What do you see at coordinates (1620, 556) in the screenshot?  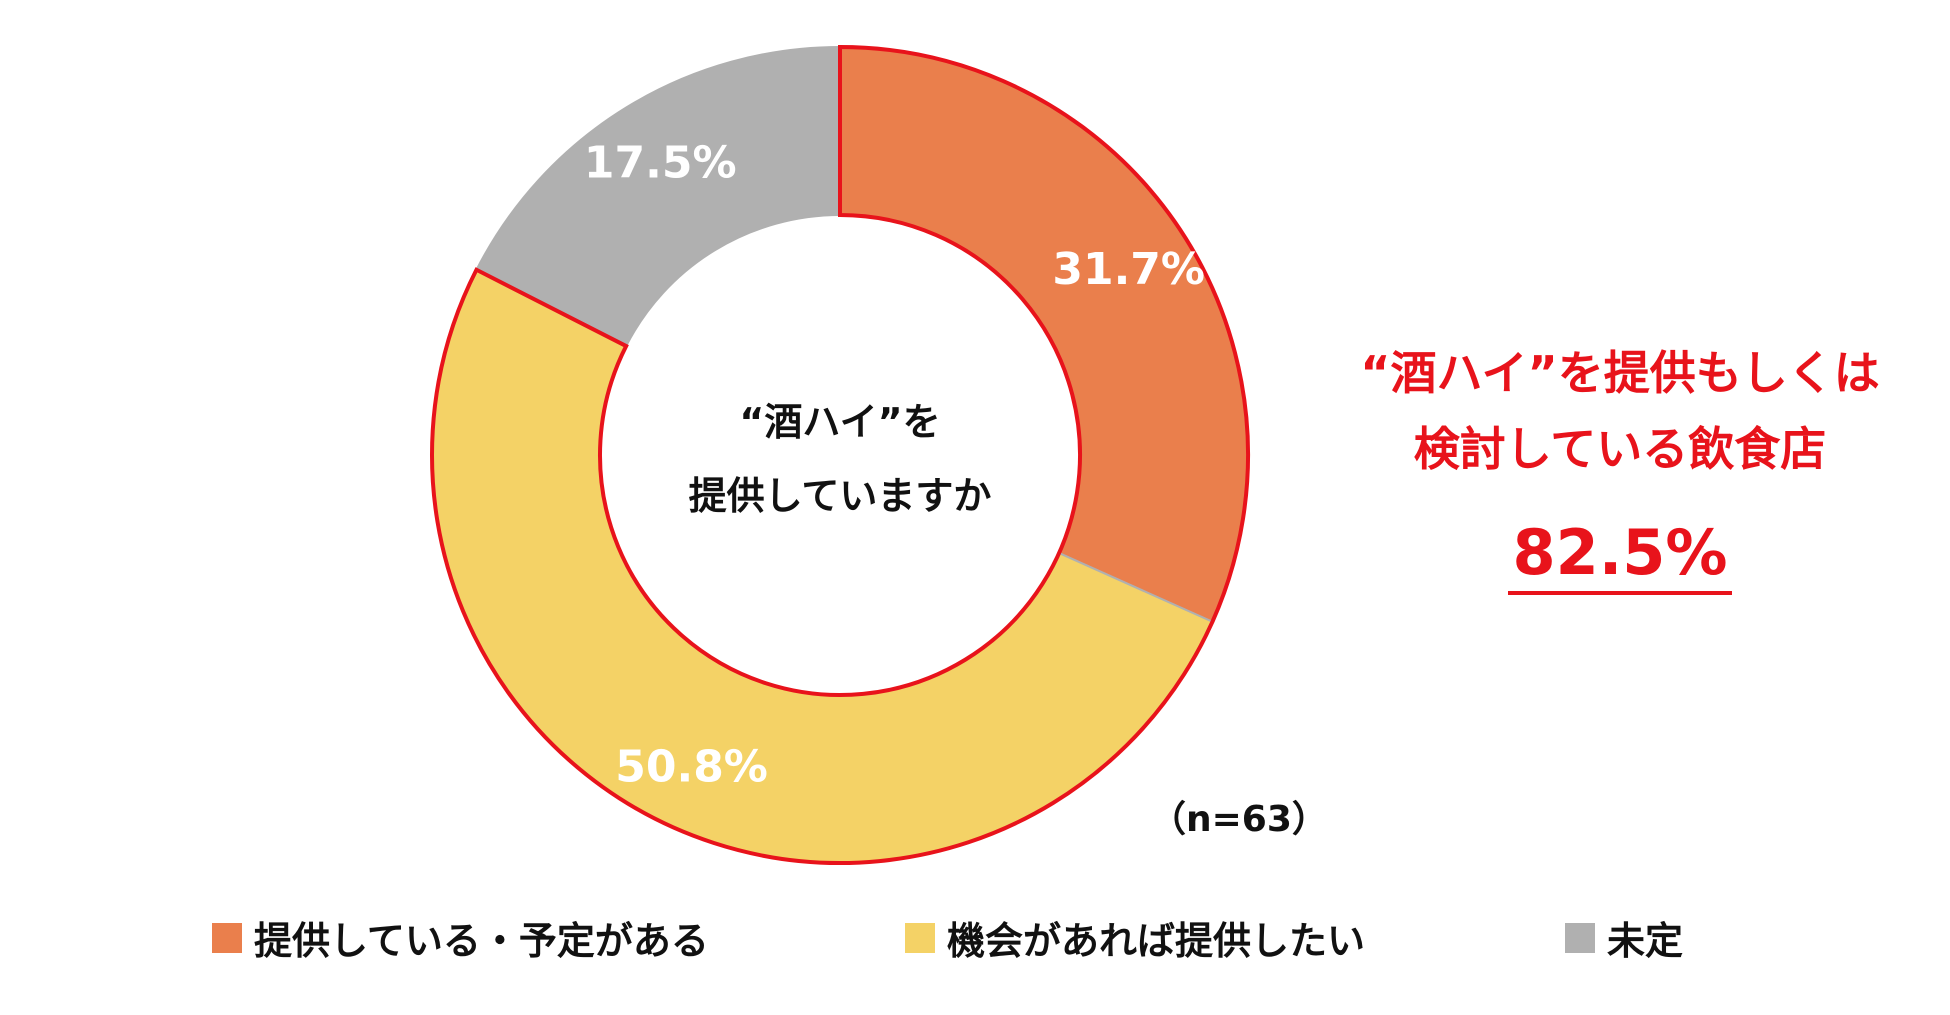 I see `callout-value: 82.5%` at bounding box center [1620, 556].